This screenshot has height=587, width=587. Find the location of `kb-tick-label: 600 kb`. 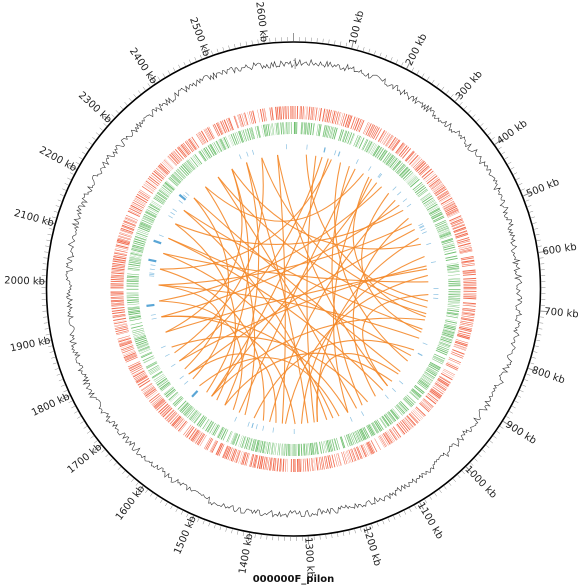

kb-tick-label: 600 kb is located at coordinates (560, 250).